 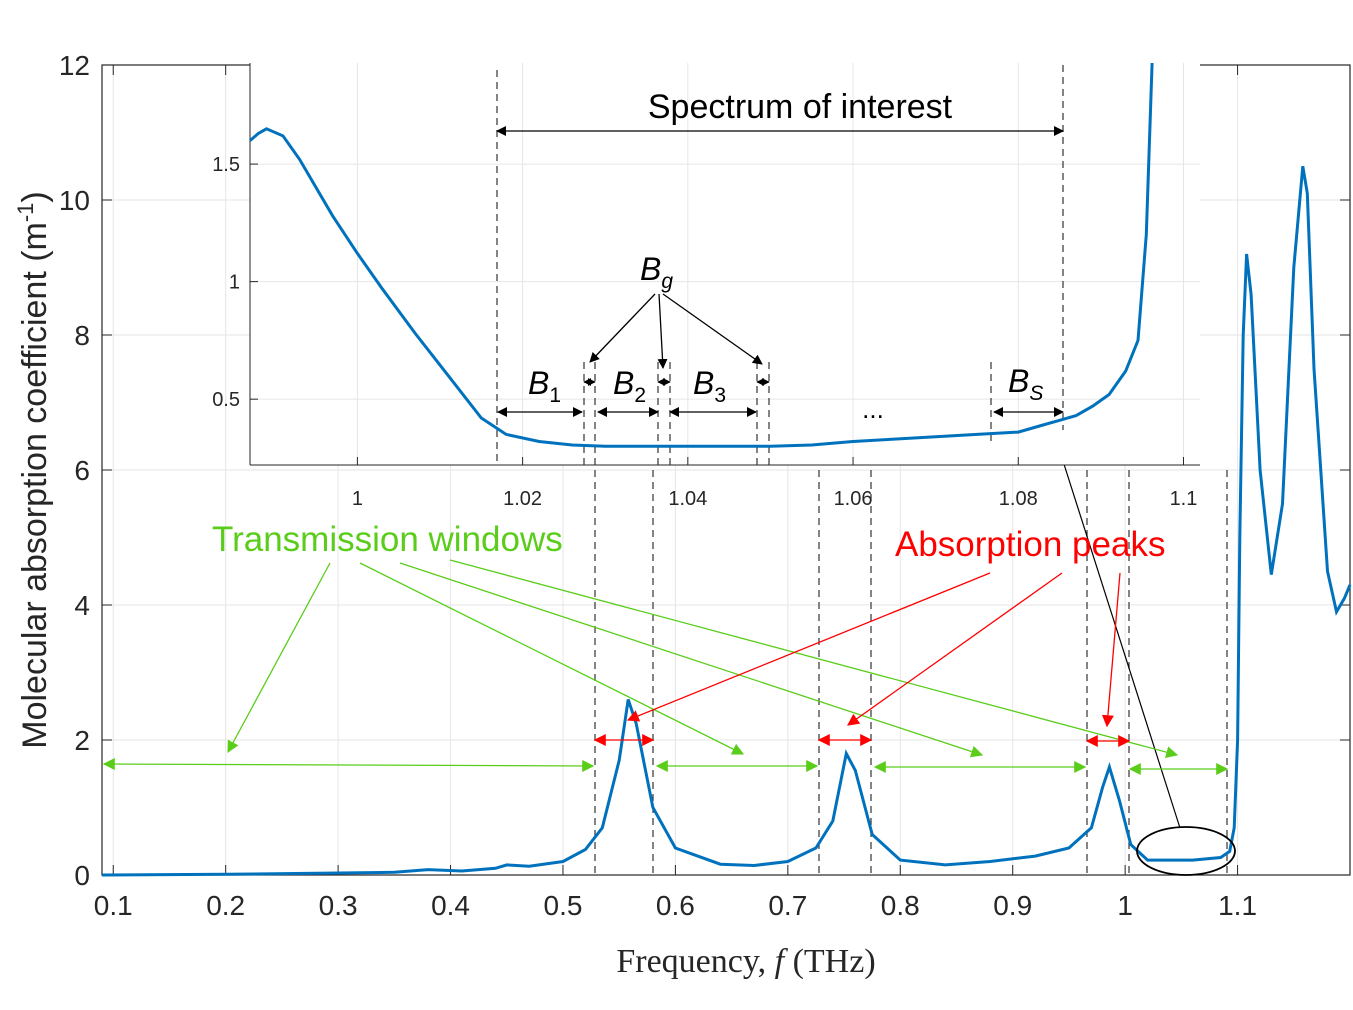 I want to click on inset-title: Spectrum of interest, so click(x=800, y=107).